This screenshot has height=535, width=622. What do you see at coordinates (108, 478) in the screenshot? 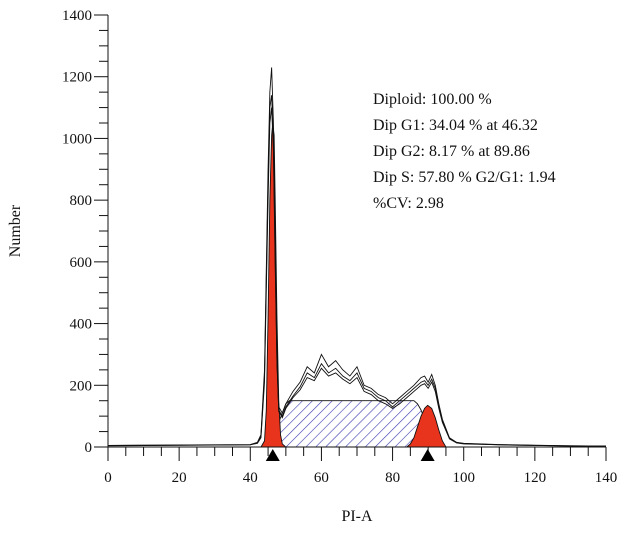
I see `x-tick-label: 0` at bounding box center [108, 478].